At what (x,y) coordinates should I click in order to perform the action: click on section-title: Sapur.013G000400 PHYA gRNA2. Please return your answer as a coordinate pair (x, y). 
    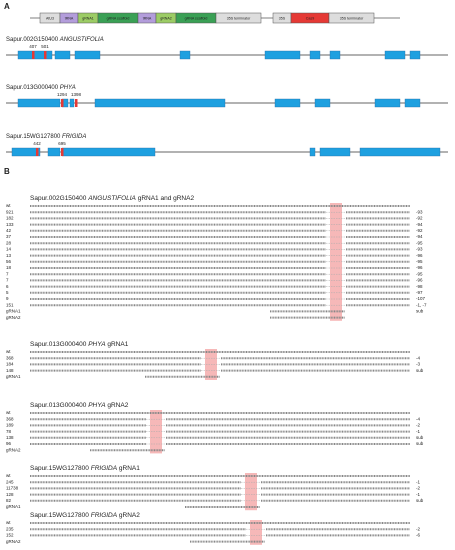
    Looking at the image, I should click on (79, 405).